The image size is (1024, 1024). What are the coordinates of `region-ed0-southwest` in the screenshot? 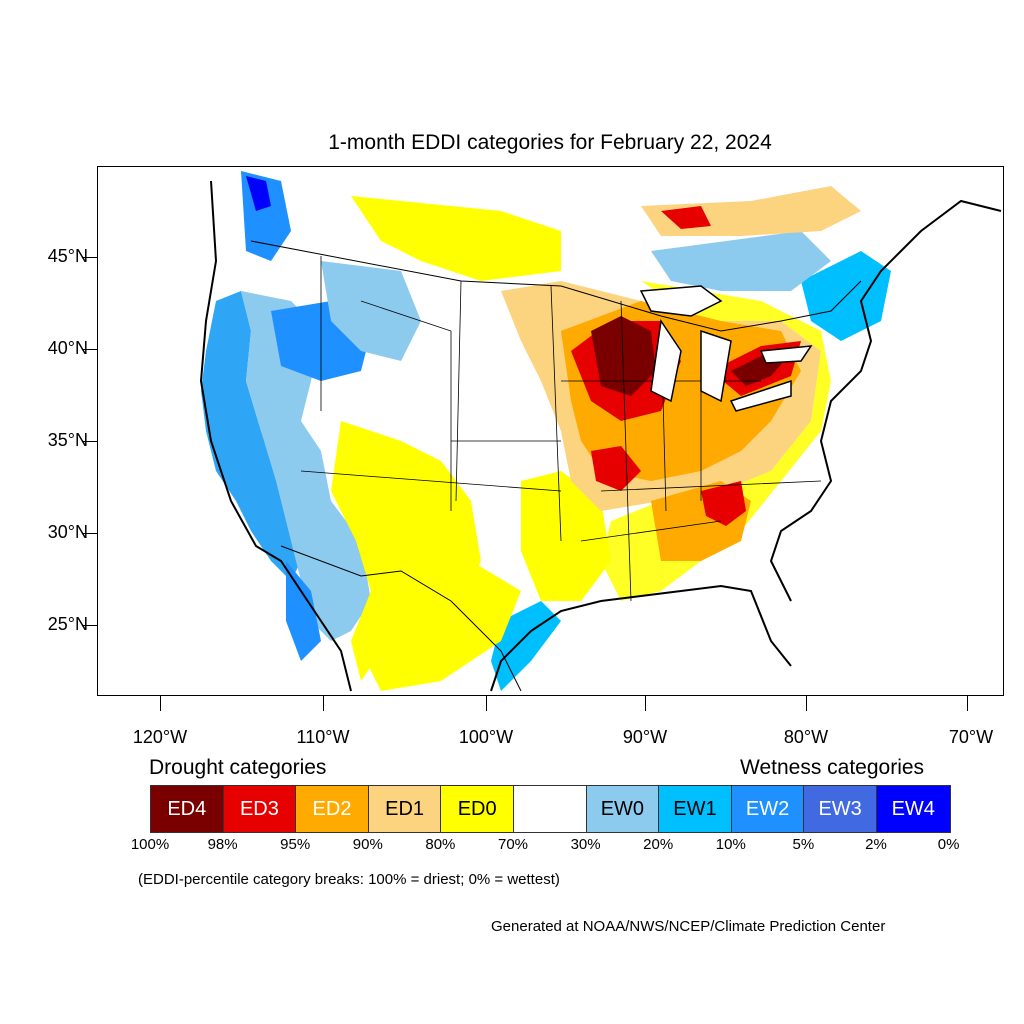 It's located at (406, 551).